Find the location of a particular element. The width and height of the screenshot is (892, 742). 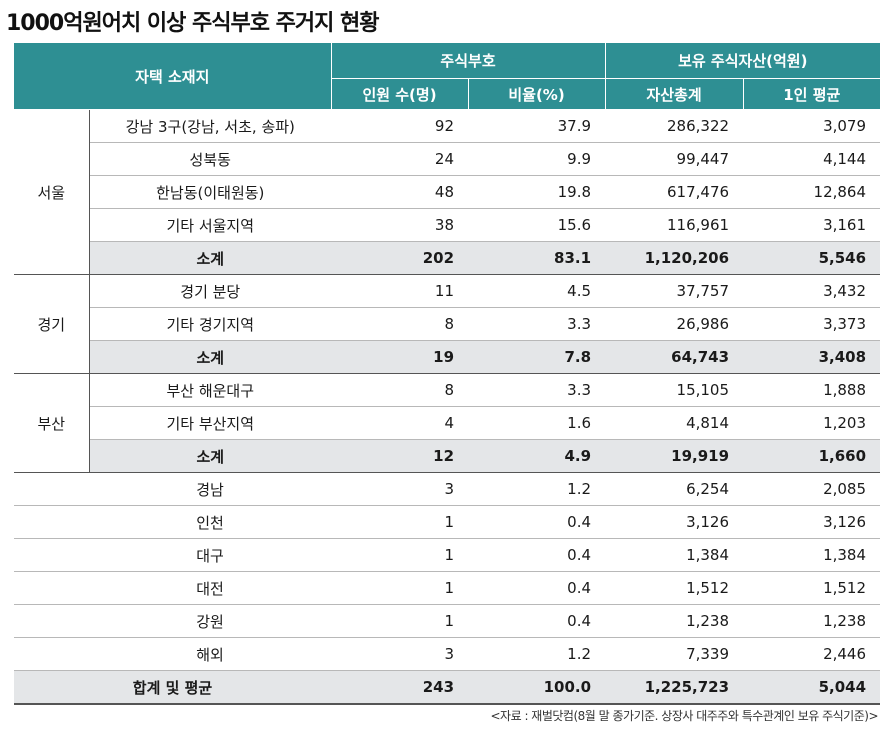

place-cell: 강원 is located at coordinates (210, 621).